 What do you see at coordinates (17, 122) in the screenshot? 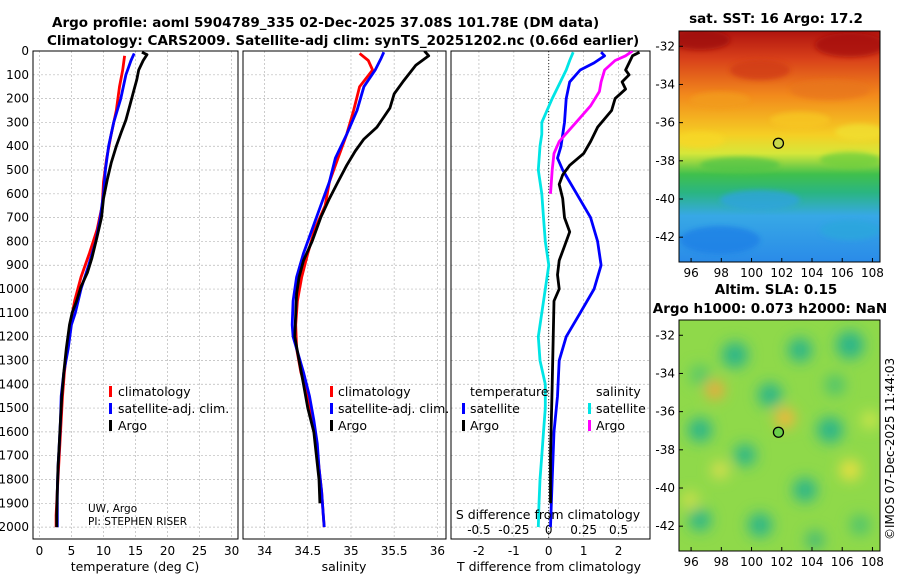
I see `y-tick-label: 300` at bounding box center [17, 122].